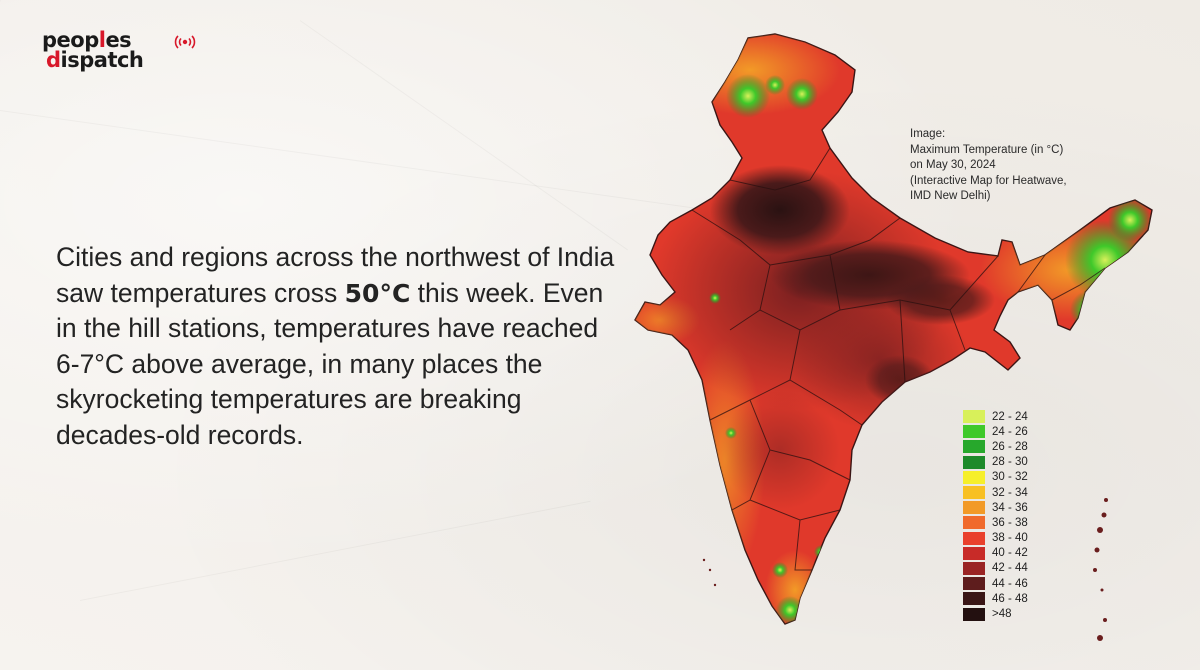 Image resolution: width=1200 pixels, height=670 pixels. I want to click on legend-label: 26 - 28, so click(1010, 446).